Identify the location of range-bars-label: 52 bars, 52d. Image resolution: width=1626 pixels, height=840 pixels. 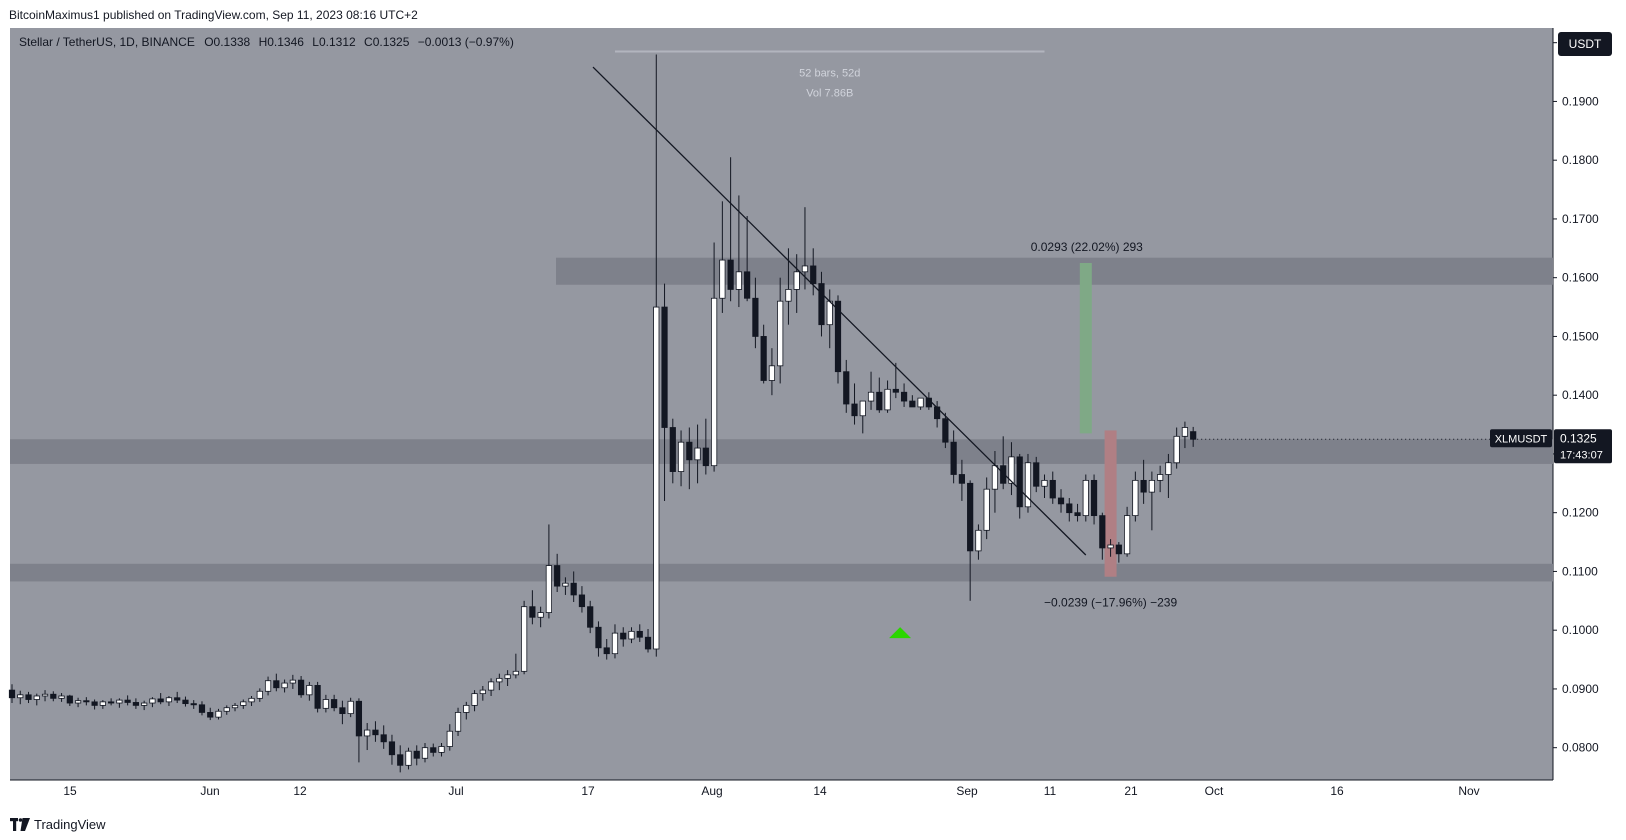
(829, 74).